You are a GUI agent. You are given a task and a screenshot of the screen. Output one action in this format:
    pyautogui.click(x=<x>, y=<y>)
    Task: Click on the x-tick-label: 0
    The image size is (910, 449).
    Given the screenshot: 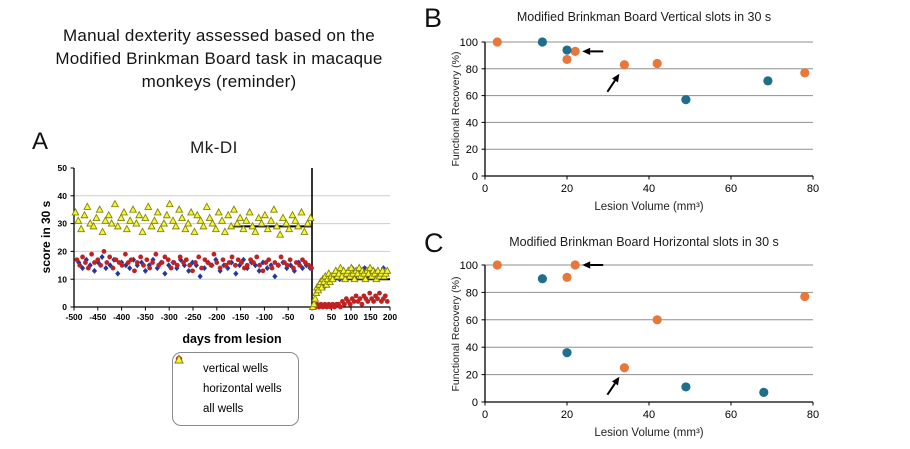 What is the action you would take?
    pyautogui.click(x=485, y=189)
    